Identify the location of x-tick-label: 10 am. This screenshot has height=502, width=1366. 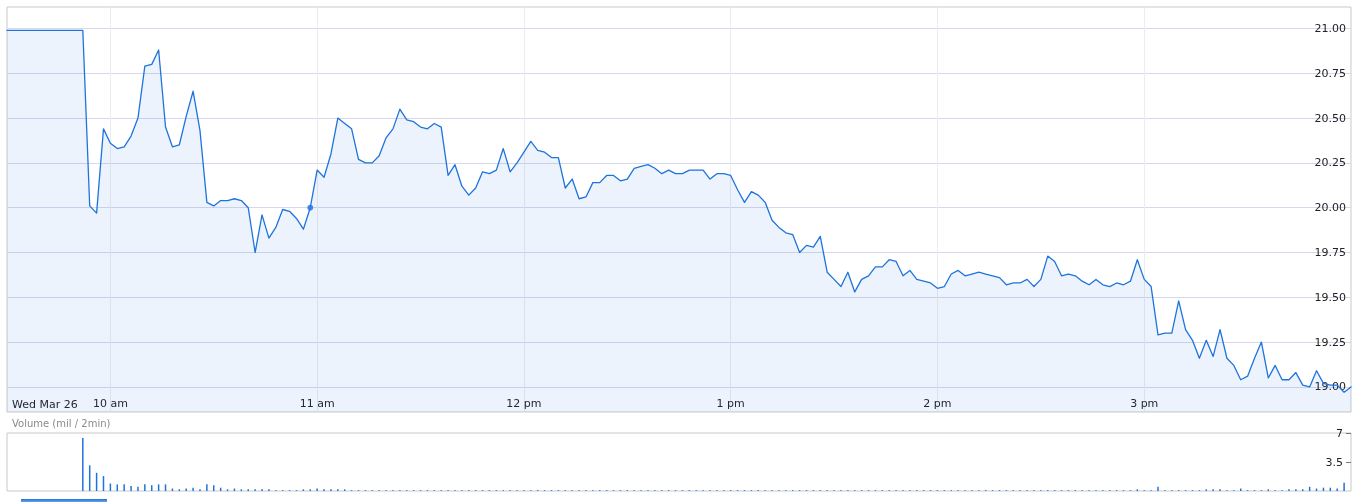
(110, 403).